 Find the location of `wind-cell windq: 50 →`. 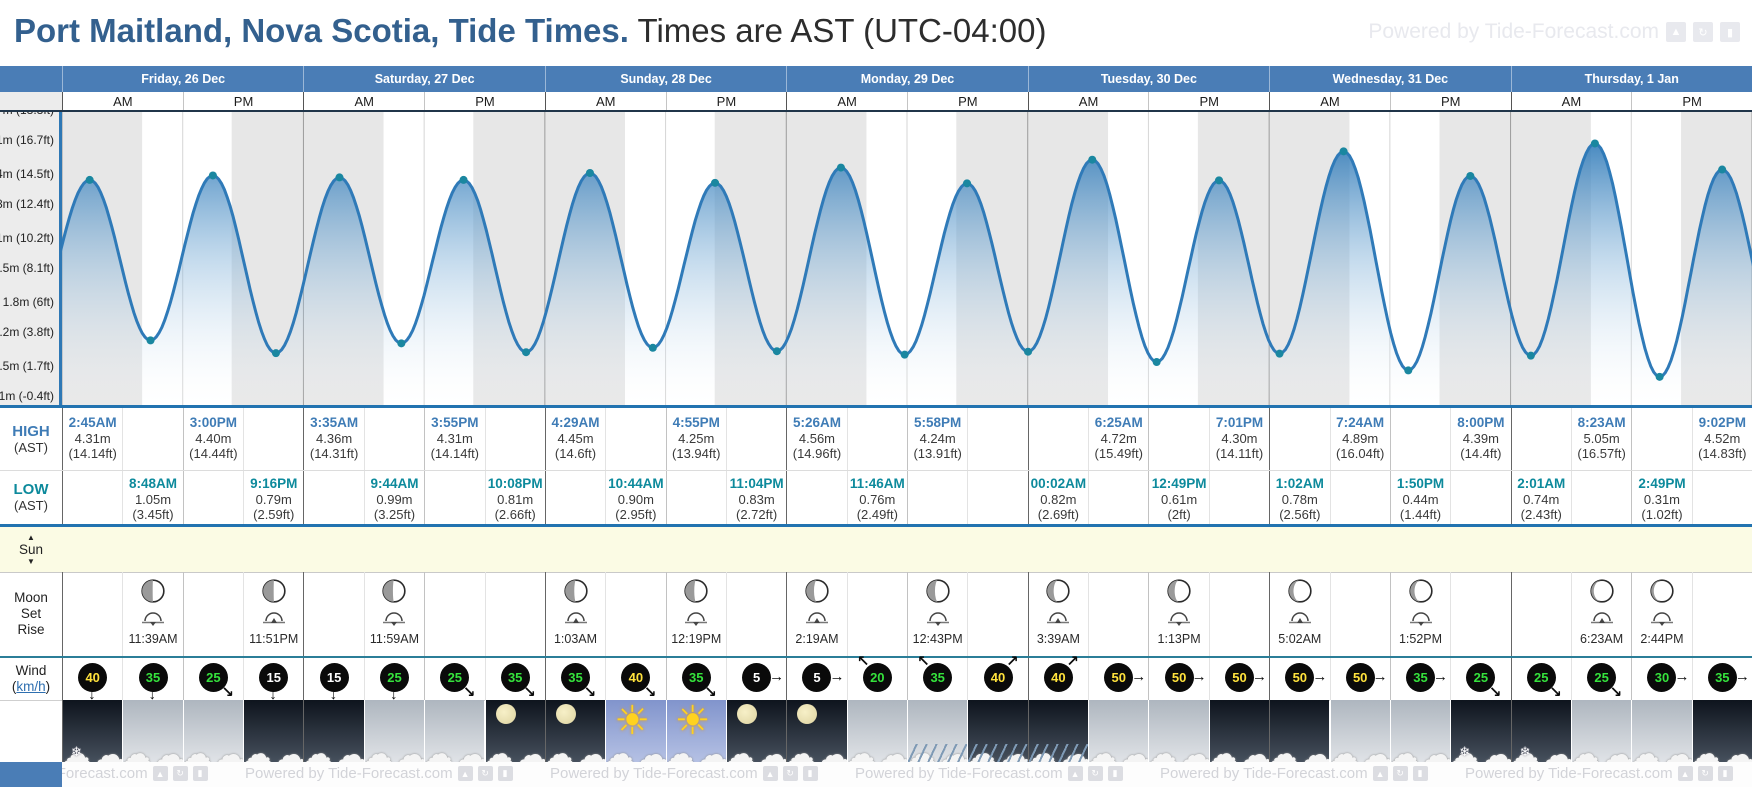

wind-cell windq: 50 → is located at coordinates (1178, 679).